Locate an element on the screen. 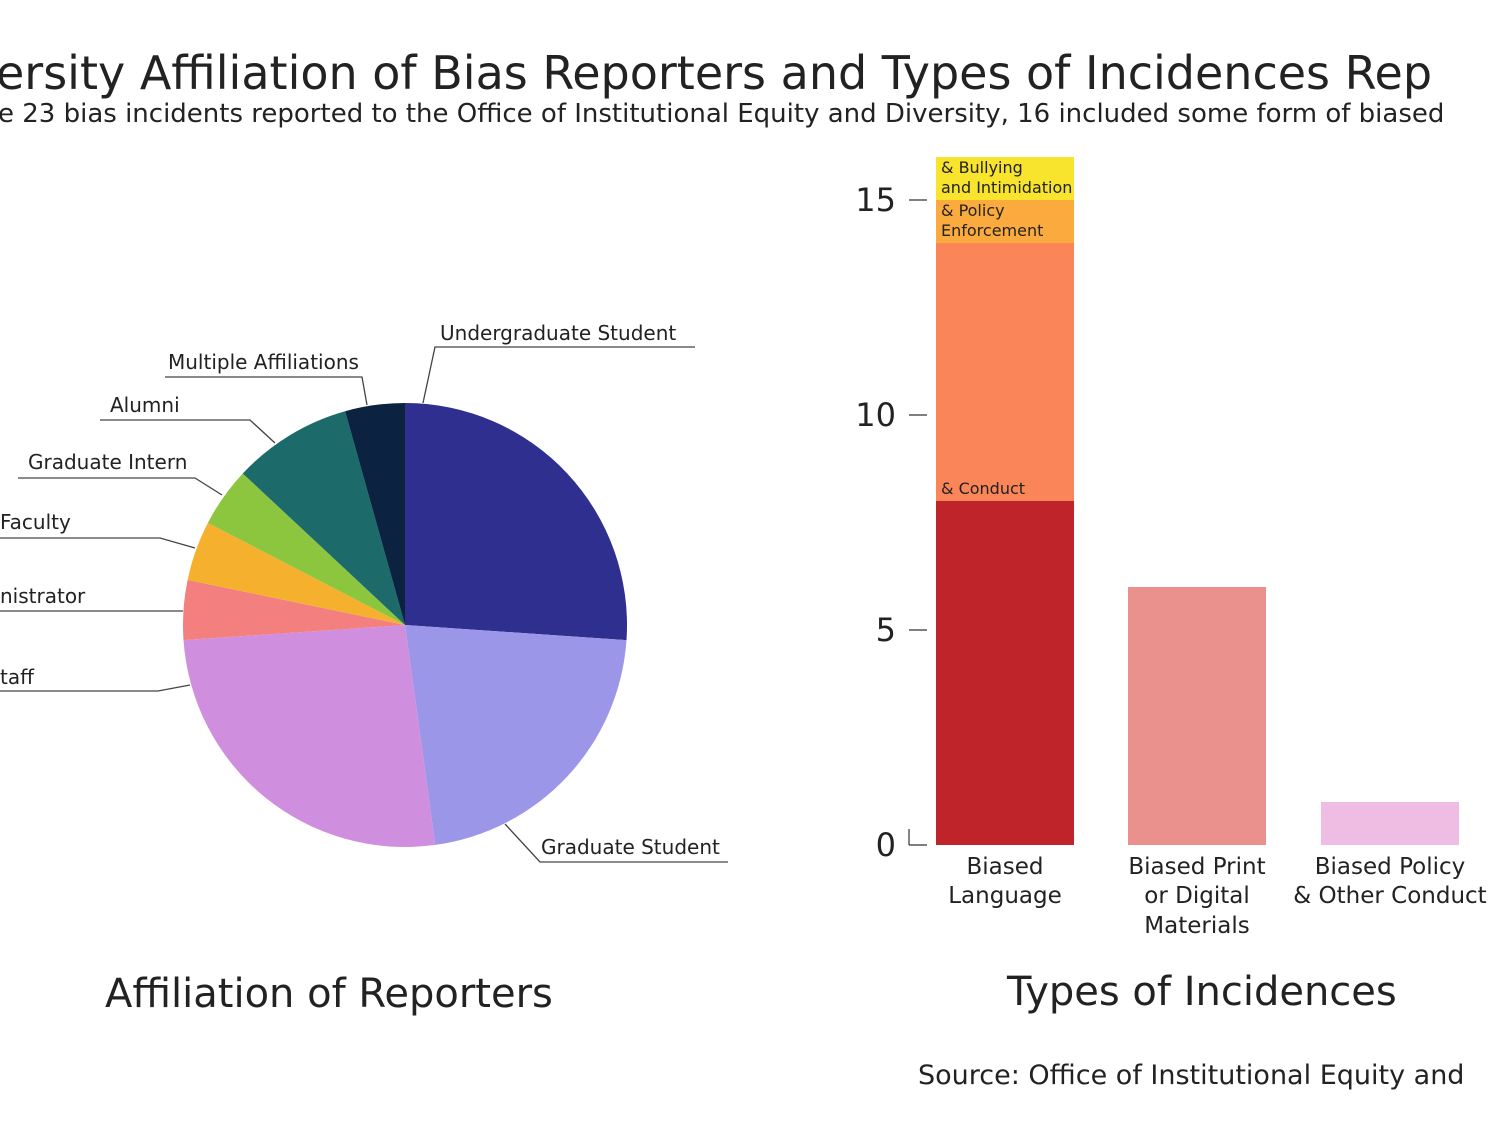  y-tick-label: 15 is located at coordinates (875, 200).